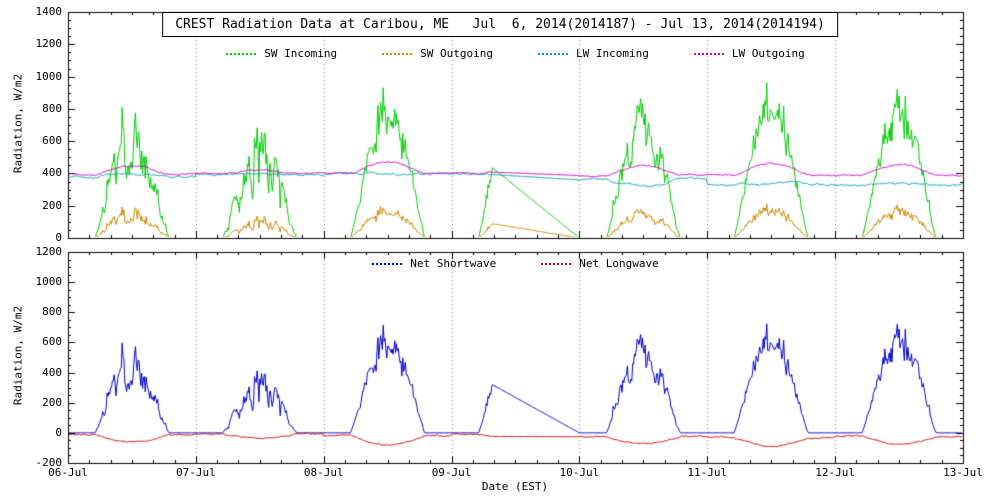  I want to click on legend-bottom-panel: Net Shortwave Net Longwave, so click(515, 263).